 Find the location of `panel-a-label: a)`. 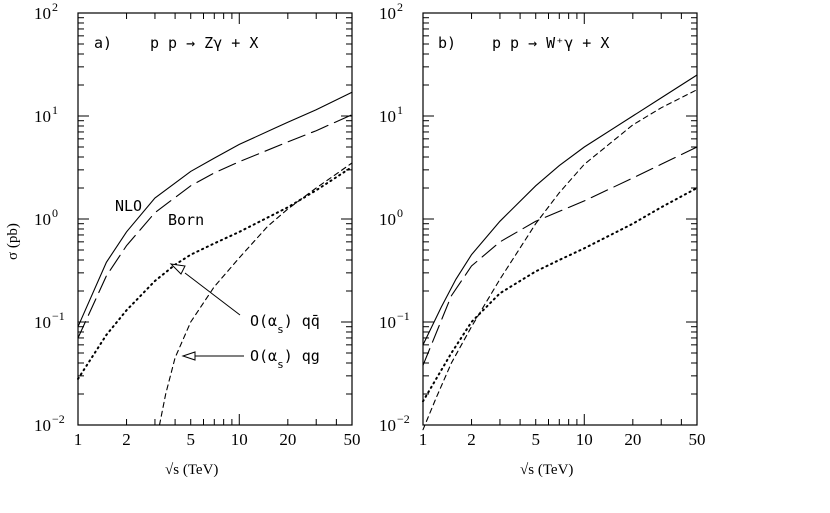

panel-a-label: a) is located at coordinates (103, 43).